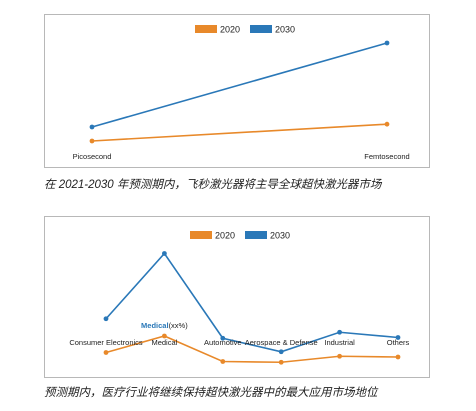  Describe the element at coordinates (213, 185) in the screenshot. I see `chart-caption-technology: 在 2021-2030 年预测期内，飞秒激光器将主导全球超快激光器市场` at that location.